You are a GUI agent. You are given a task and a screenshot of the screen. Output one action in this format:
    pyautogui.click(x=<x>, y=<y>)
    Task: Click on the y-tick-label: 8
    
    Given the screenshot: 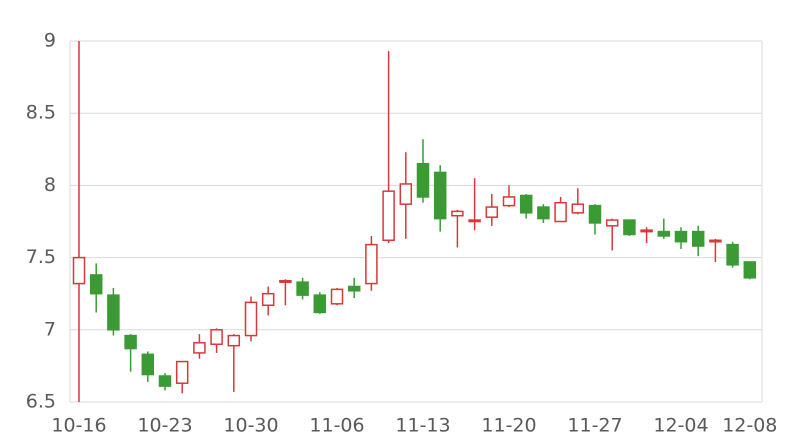 What is the action you would take?
    pyautogui.click(x=50, y=185)
    